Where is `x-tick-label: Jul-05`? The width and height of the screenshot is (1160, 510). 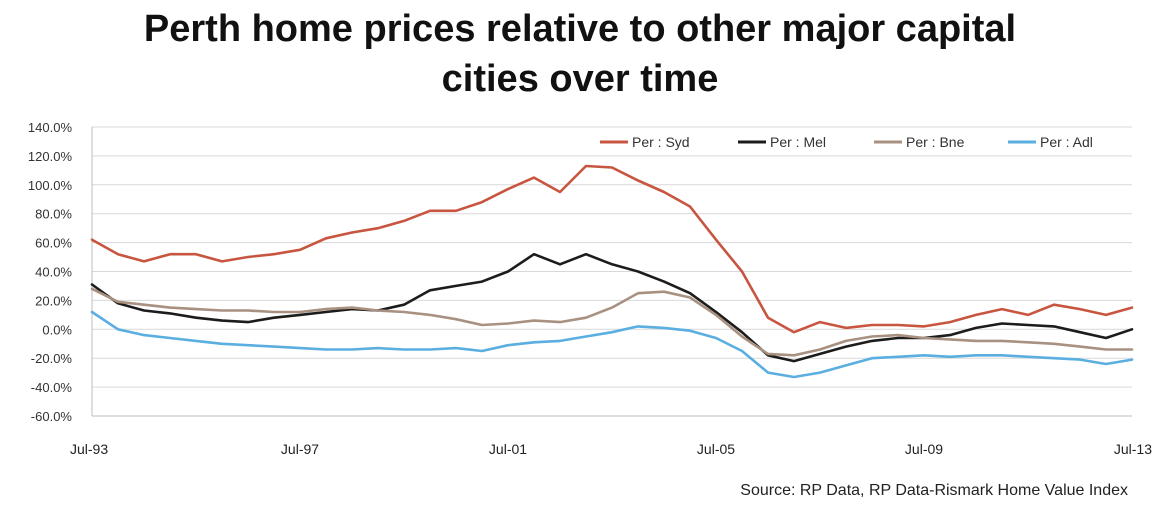
x-tick-label: Jul-05 is located at coordinates (716, 449).